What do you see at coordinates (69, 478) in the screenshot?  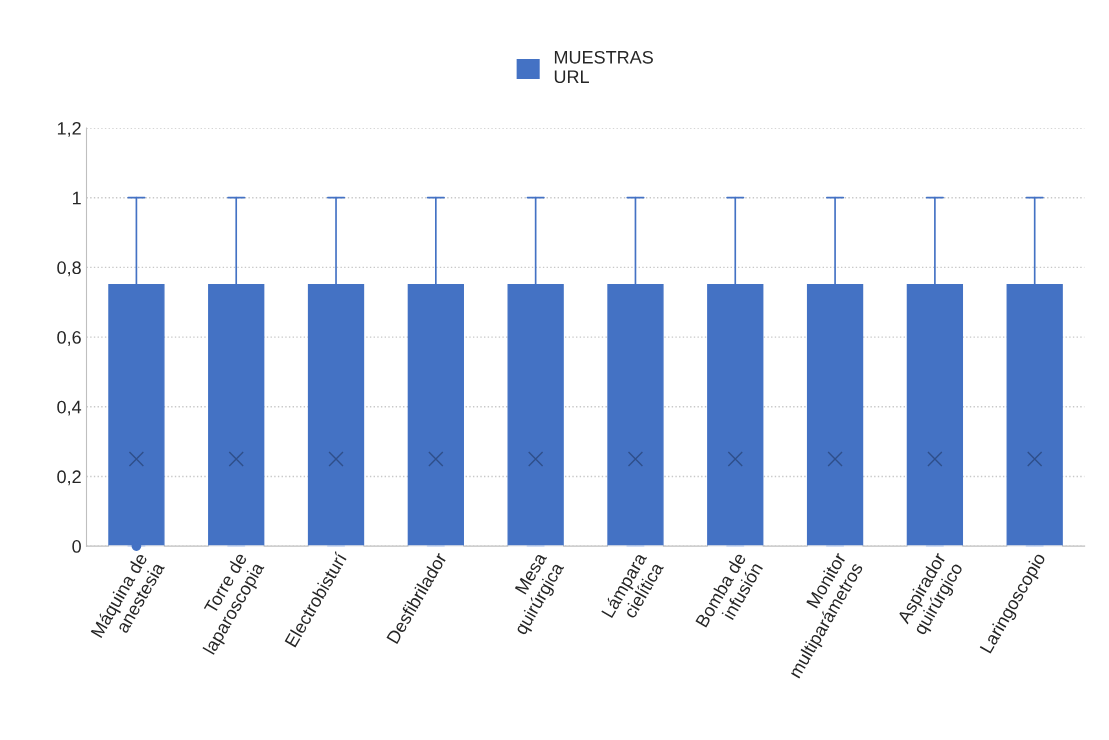 I see `y-tick-label: 0,2` at bounding box center [69, 478].